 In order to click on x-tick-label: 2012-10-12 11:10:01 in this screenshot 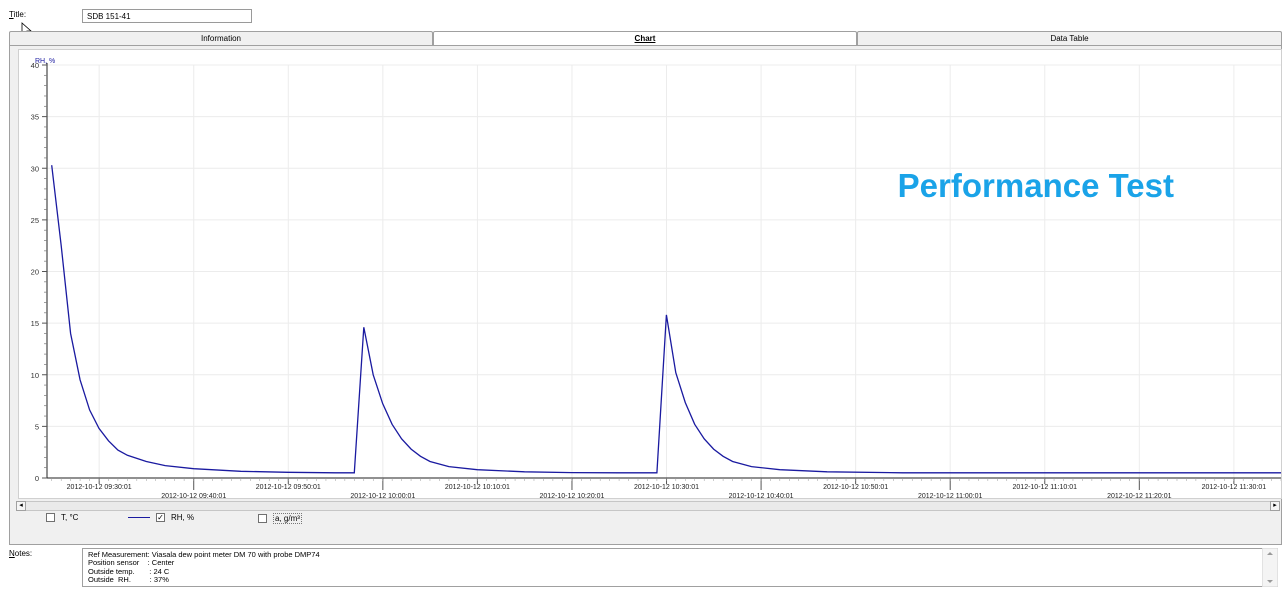, I will do `click(1045, 487)`.